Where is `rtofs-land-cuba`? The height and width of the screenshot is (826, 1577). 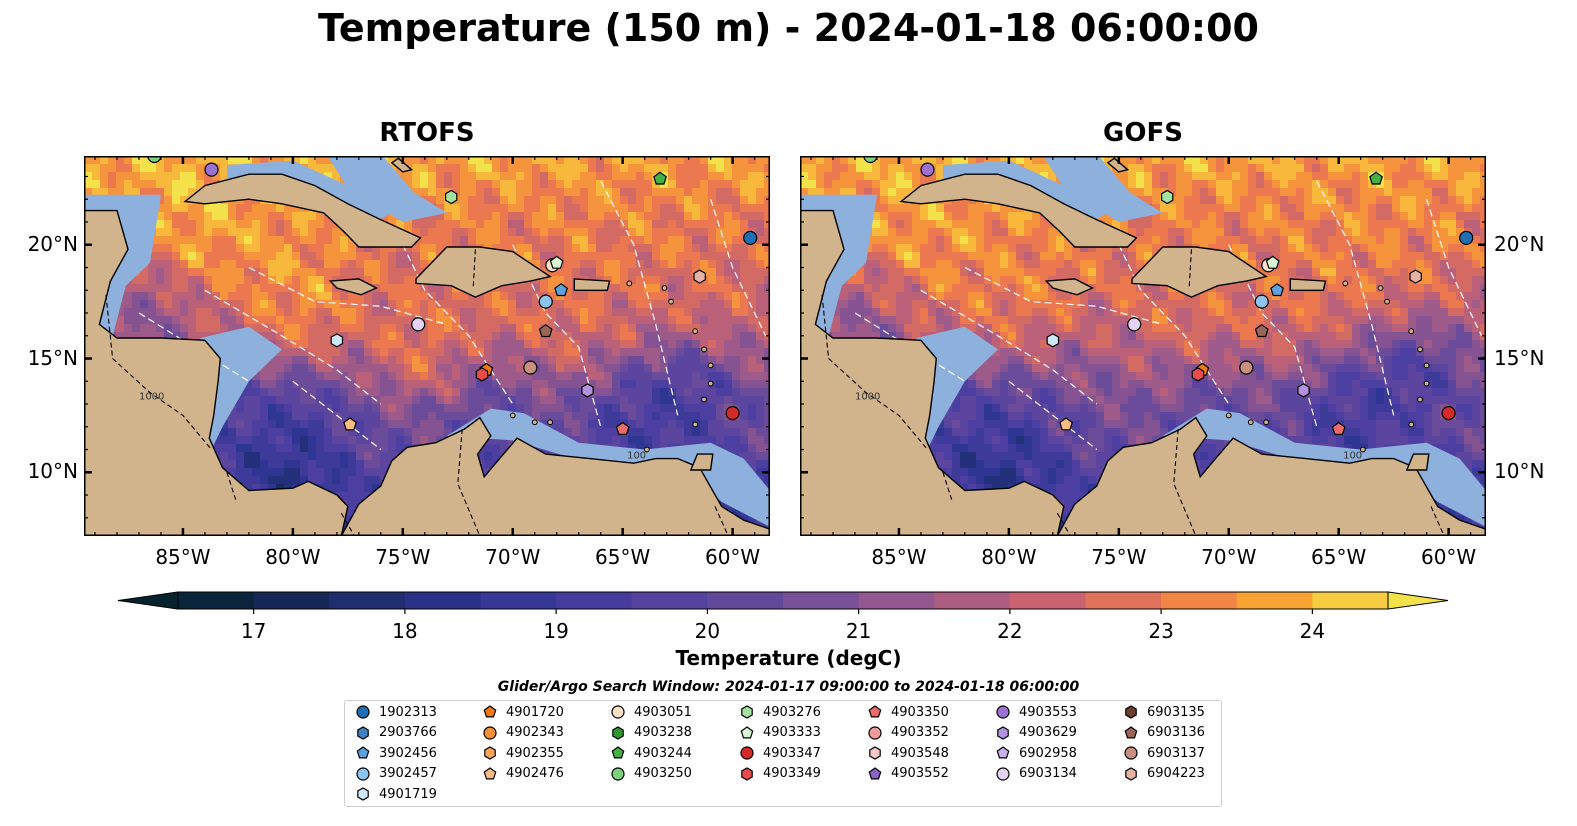
rtofs-land-cuba is located at coordinates (302, 210).